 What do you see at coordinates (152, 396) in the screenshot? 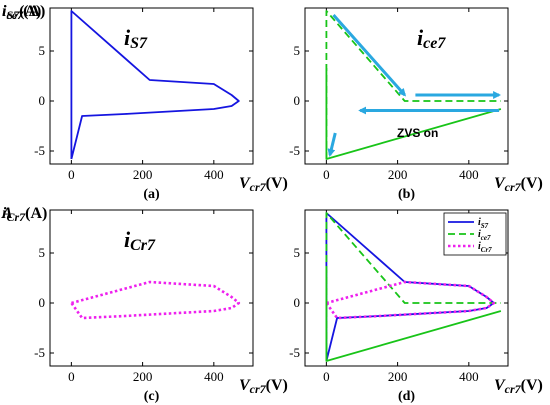
I see `panel-caption: (c)` at bounding box center [152, 396].